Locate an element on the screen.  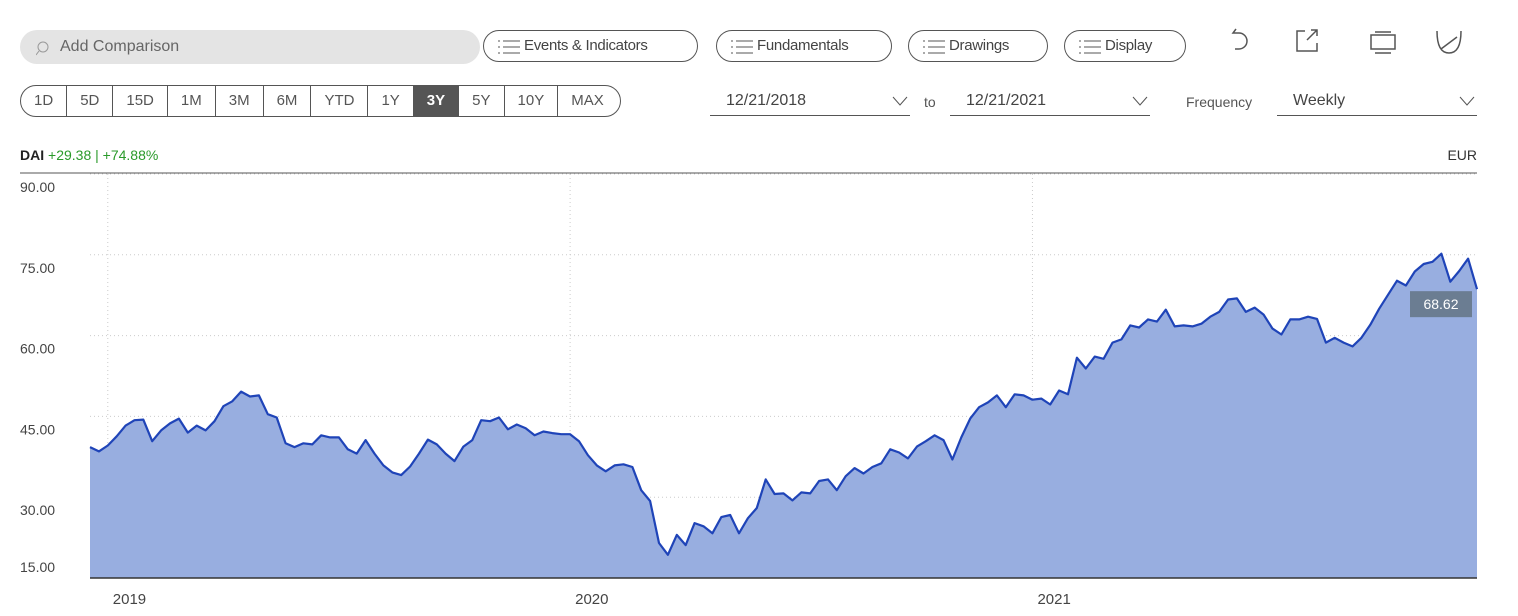
frequency-select: Weekly is located at coordinates (1377, 101).